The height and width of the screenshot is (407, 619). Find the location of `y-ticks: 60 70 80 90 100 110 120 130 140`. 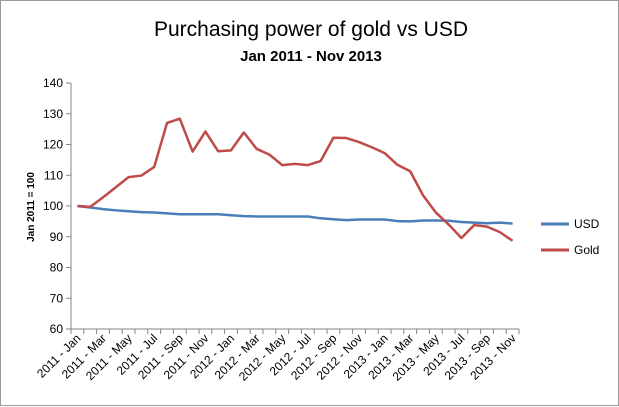

y-ticks: 60 70 80 90 100 110 120 130 140 is located at coordinates (57, 206).